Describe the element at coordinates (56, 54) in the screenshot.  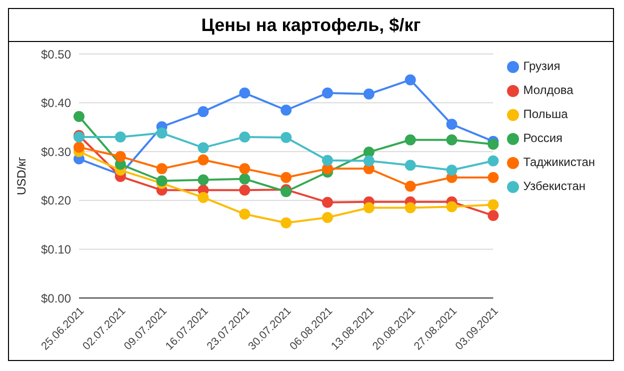
I see `y-tick-label: $0.50` at that location.